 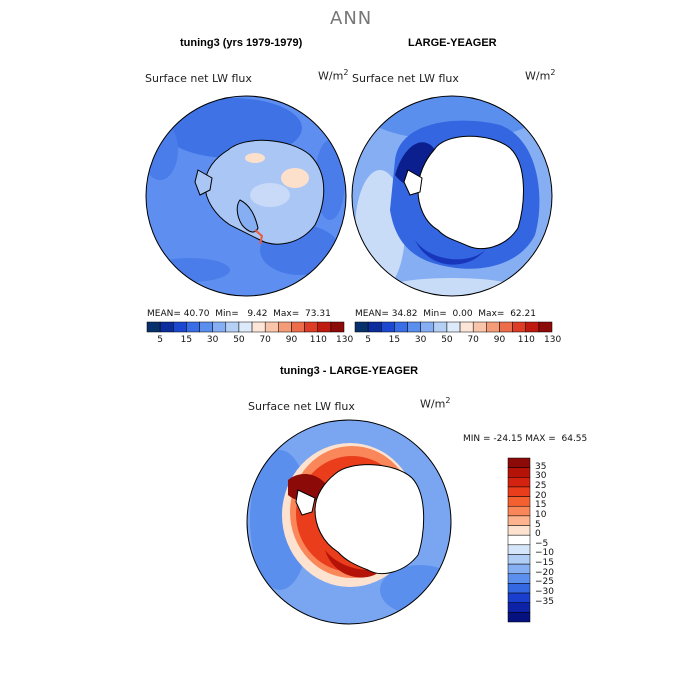 I want to click on colorbar-tick-label: 10, so click(x=540, y=515).